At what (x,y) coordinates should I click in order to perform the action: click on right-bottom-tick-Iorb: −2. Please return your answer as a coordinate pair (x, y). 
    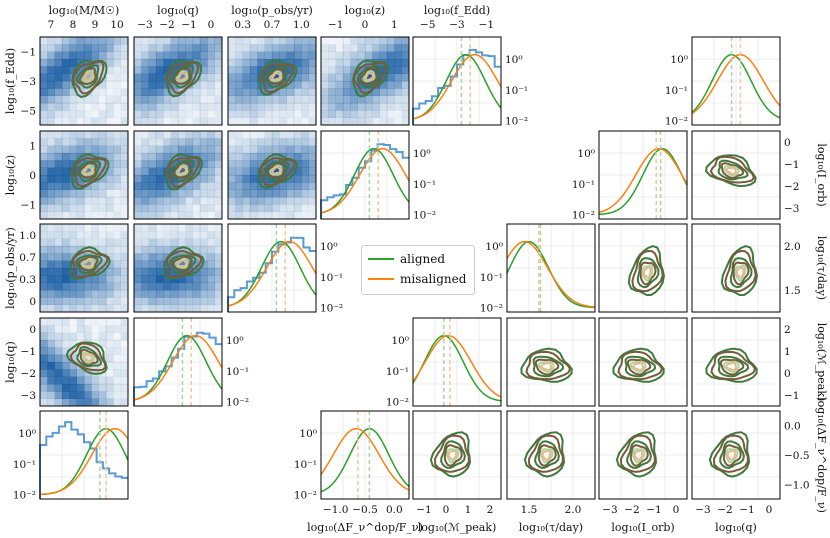
    Looking at the image, I should click on (631, 510).